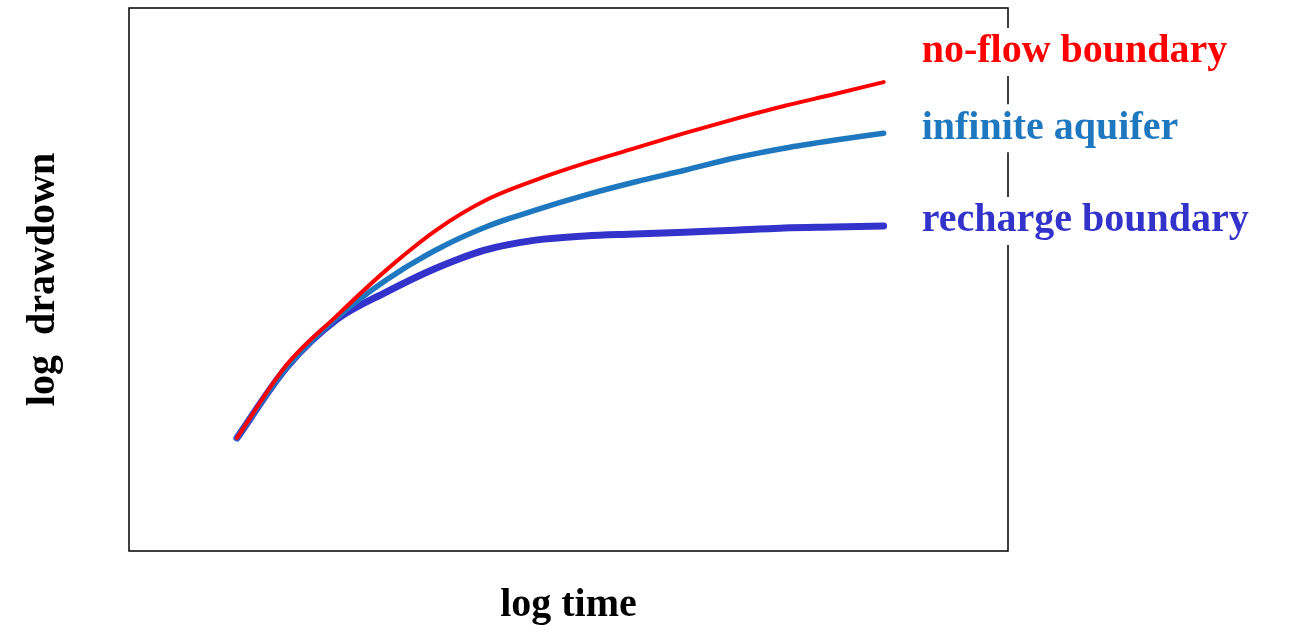 The height and width of the screenshot is (633, 1309). Describe the element at coordinates (1074, 49) in the screenshot. I see `series-label: no-flow boundary` at that location.